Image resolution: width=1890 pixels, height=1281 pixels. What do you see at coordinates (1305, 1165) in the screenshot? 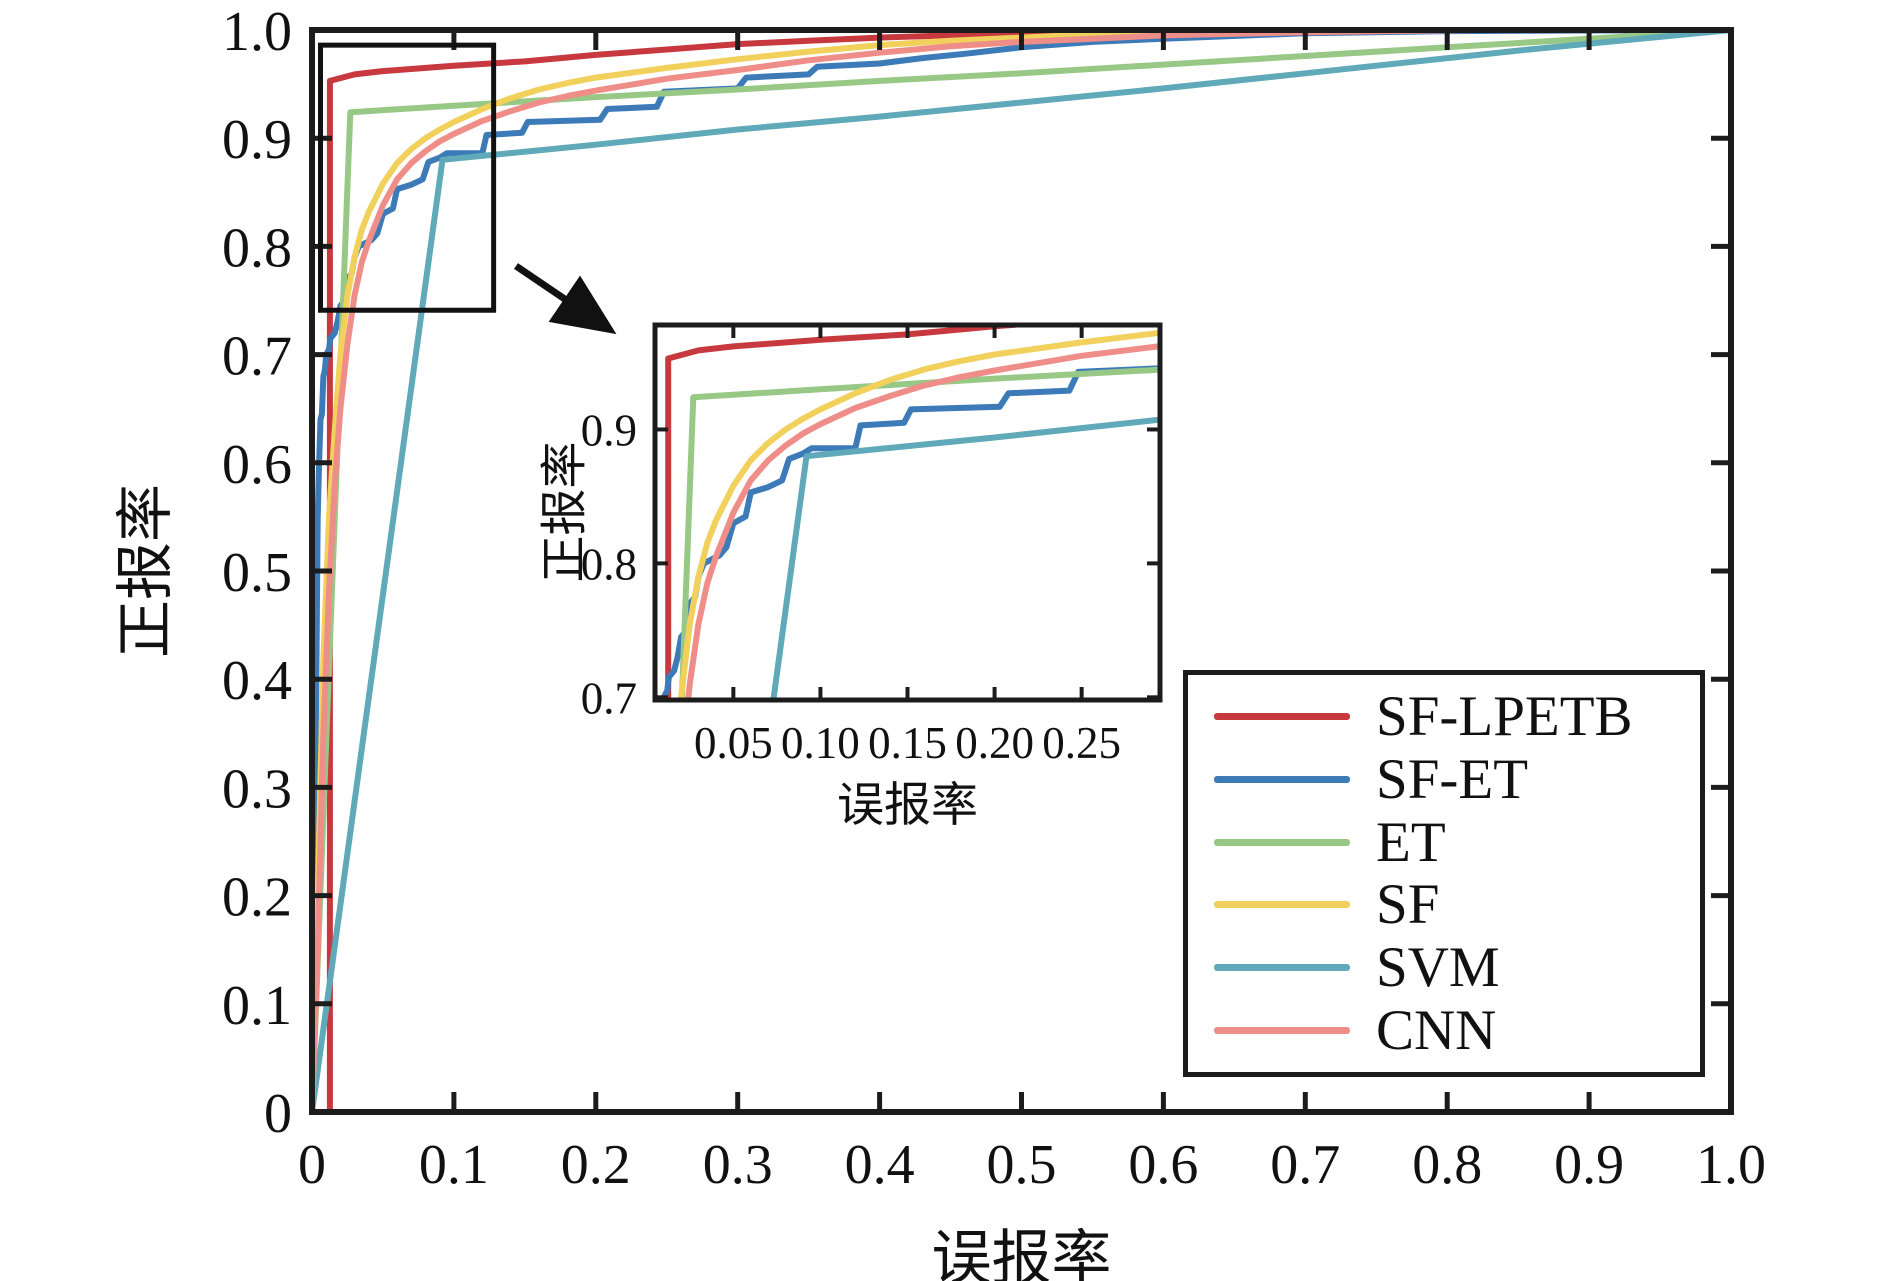
I see `main-x-tick-label: 0.7` at bounding box center [1305, 1165].